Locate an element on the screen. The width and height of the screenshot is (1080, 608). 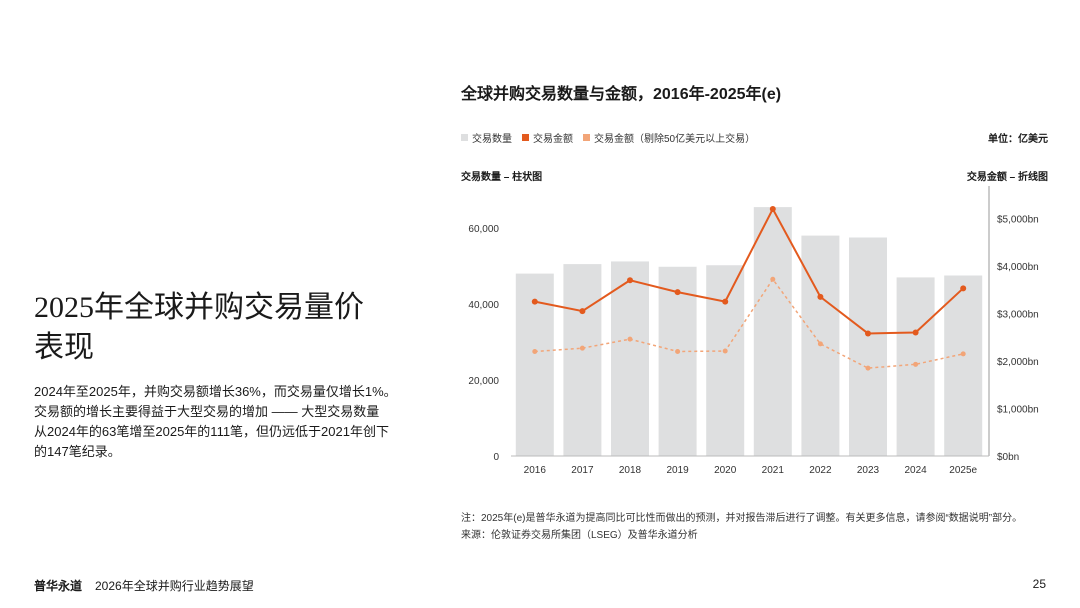
left-tick-label: 0 is located at coordinates (496, 457).